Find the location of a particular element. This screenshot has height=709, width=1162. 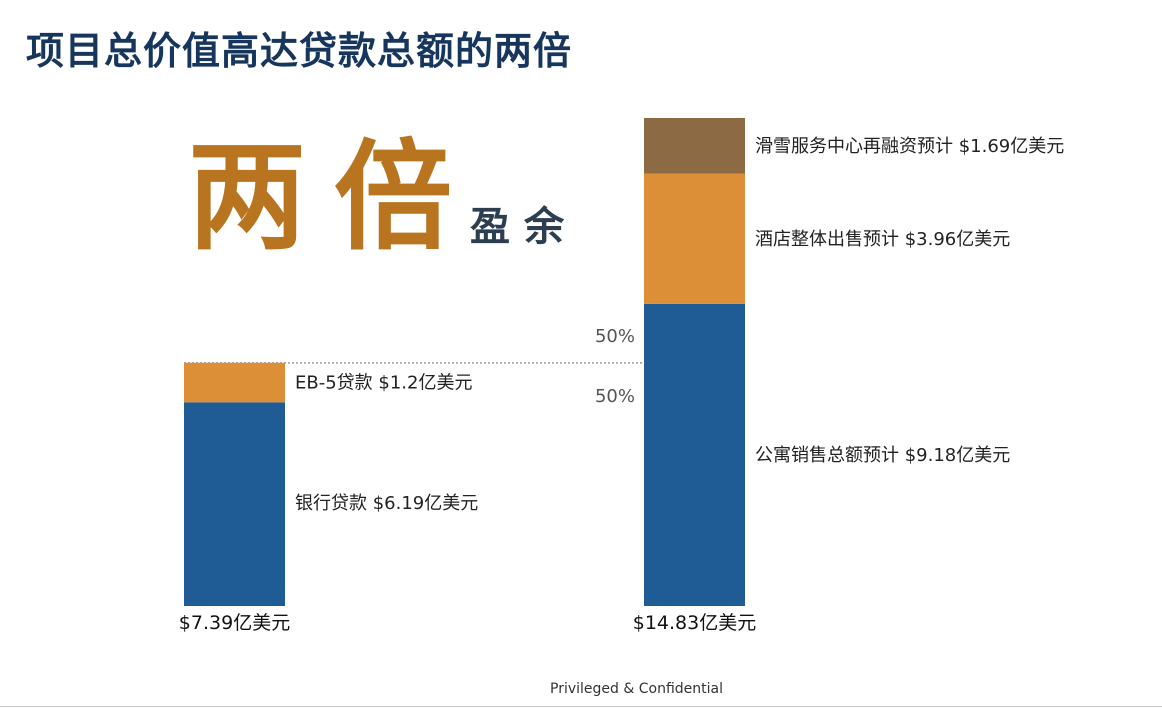

segment-label: 银行贷款 $6.19亿美元 is located at coordinates (386, 503).